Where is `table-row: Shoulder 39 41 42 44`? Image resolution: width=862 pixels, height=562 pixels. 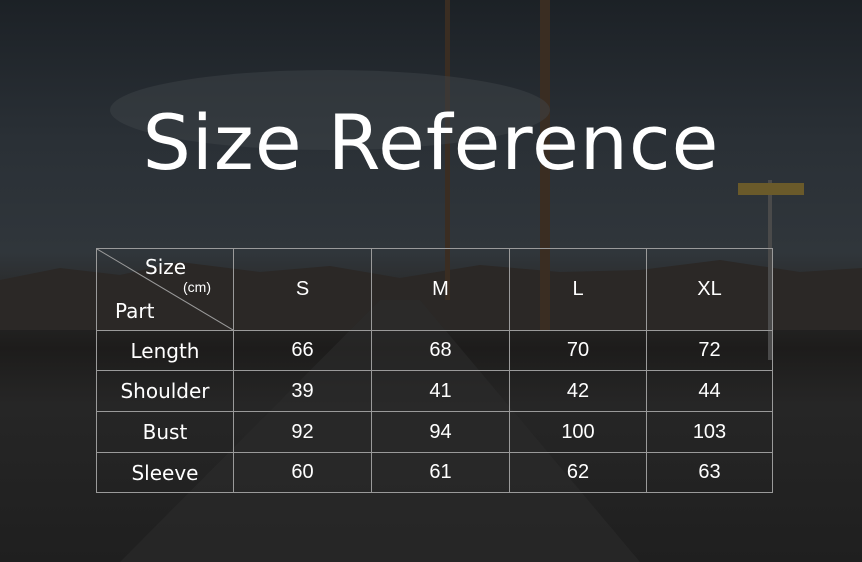
table-row: Shoulder 39 41 42 44 is located at coordinates (434, 391).